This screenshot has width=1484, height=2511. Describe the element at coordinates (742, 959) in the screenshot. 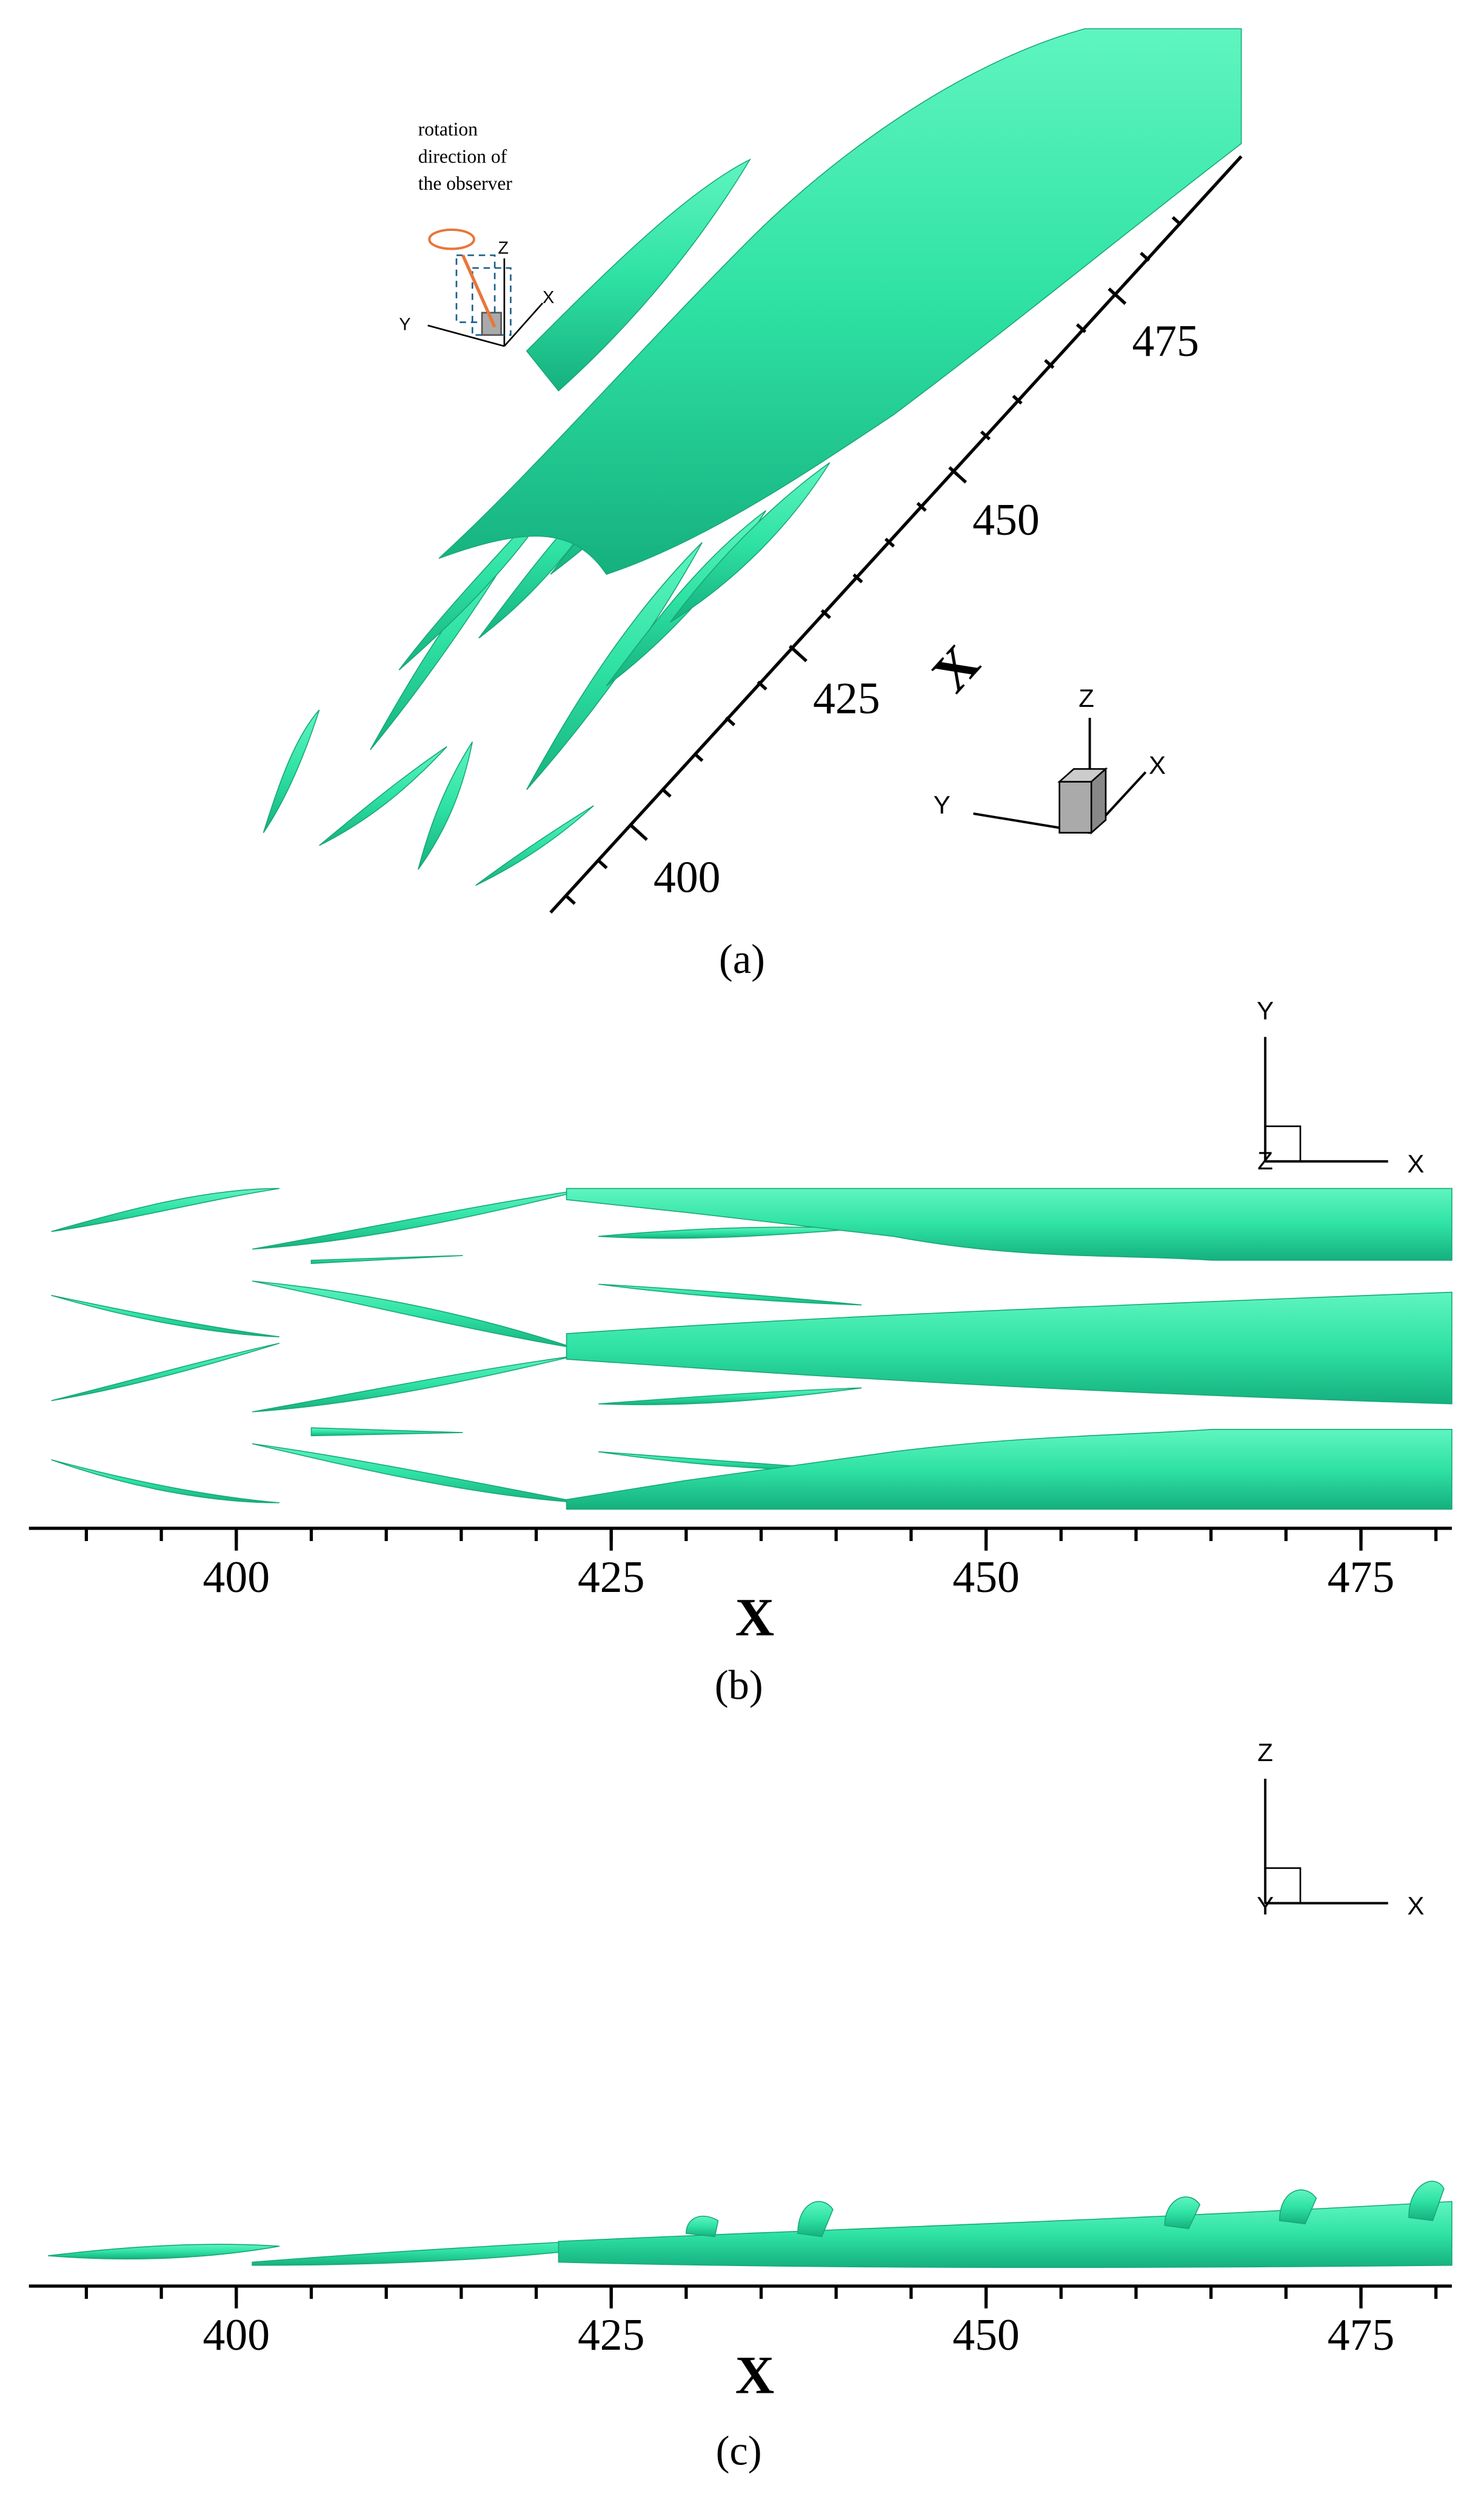

I see `caption: (a)` at that location.